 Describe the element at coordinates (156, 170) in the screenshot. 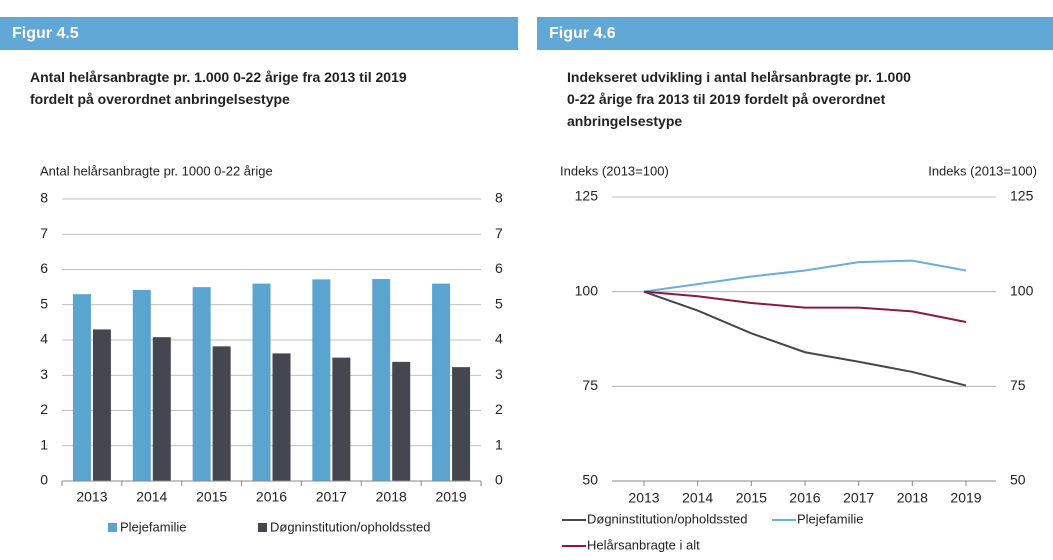

I see `y-axis-label: Antal helårsanbragte pr. 1000 0-22 årige` at that location.